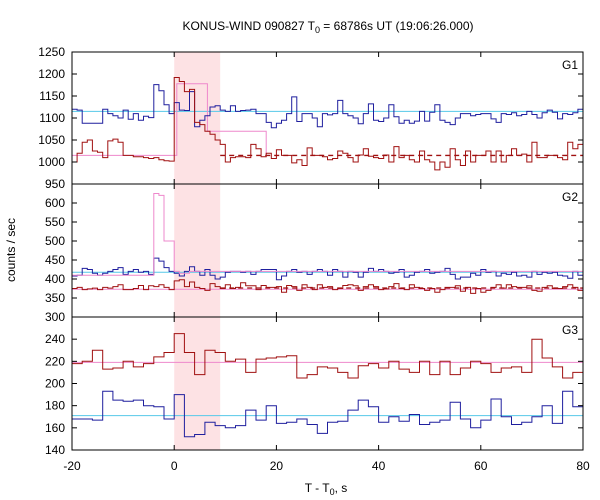  I want to click on highlight-interval, so click(197, 251).